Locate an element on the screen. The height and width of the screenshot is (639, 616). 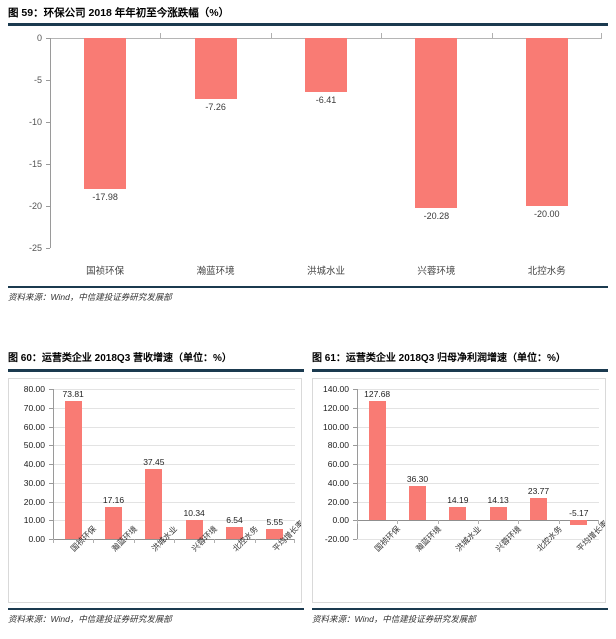
figure-60-source: 资料来源：Wind，中信建投证券研究发展部 is located at coordinates (90, 618).